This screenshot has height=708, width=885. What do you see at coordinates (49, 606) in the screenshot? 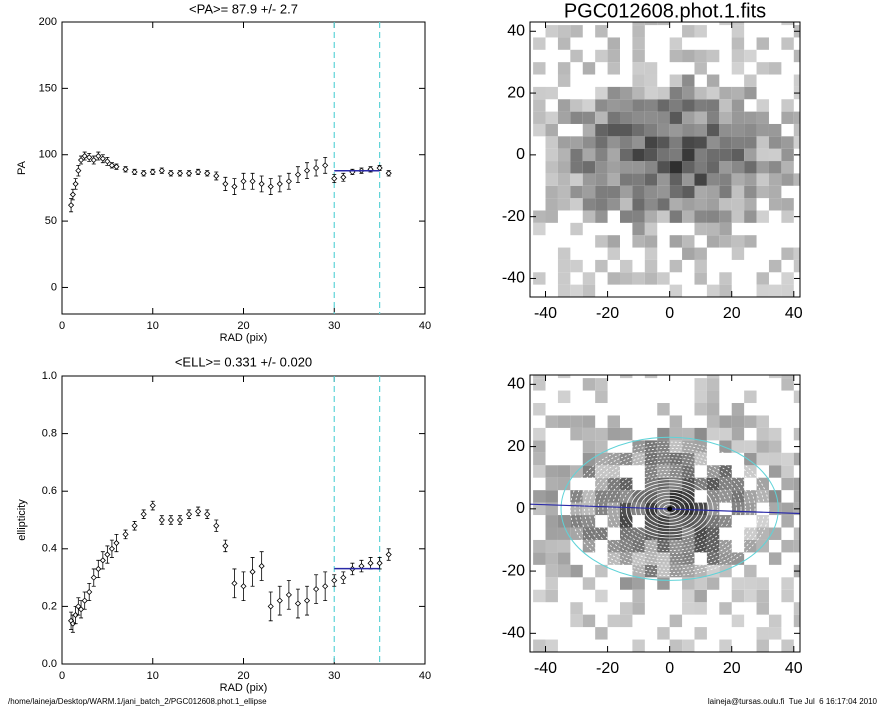
I see `y-tick-label: 0.2` at bounding box center [49, 606].